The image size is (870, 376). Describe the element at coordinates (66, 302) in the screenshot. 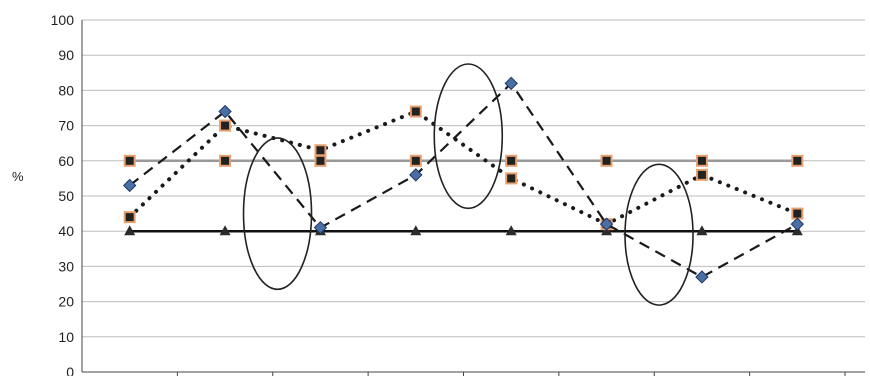

I see `y-tick-label: 20` at that location.